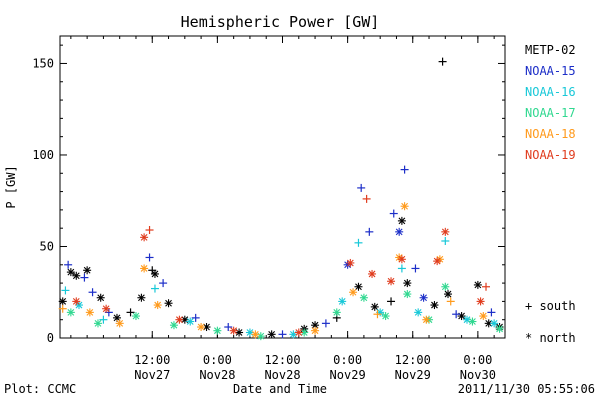 The height and width of the screenshot is (400, 600). What do you see at coordinates (11, 186) in the screenshot?
I see `y-axis-label: P [GW]` at bounding box center [11, 186].